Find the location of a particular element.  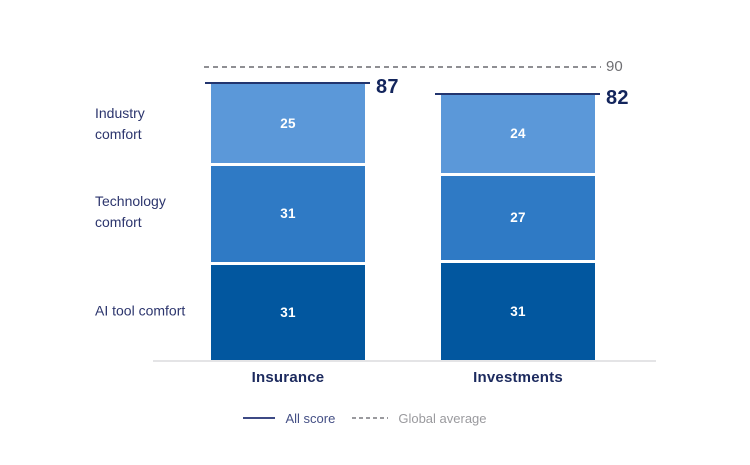

bar-segment: 25 is located at coordinates (288, 124).